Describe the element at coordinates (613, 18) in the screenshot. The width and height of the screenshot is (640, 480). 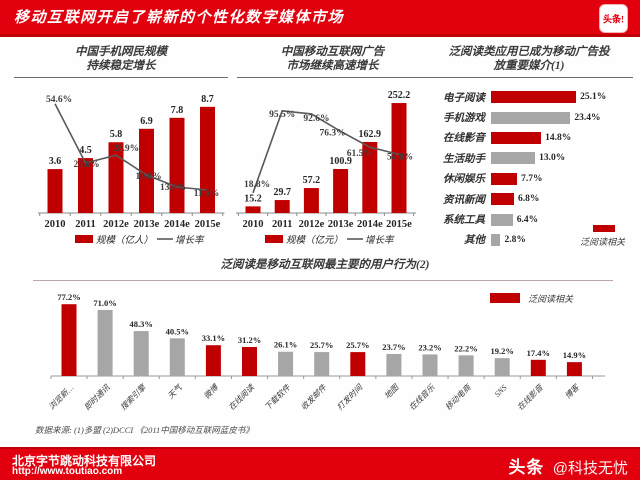
I see `toutiao-logo-icon: 头条!` at that location.